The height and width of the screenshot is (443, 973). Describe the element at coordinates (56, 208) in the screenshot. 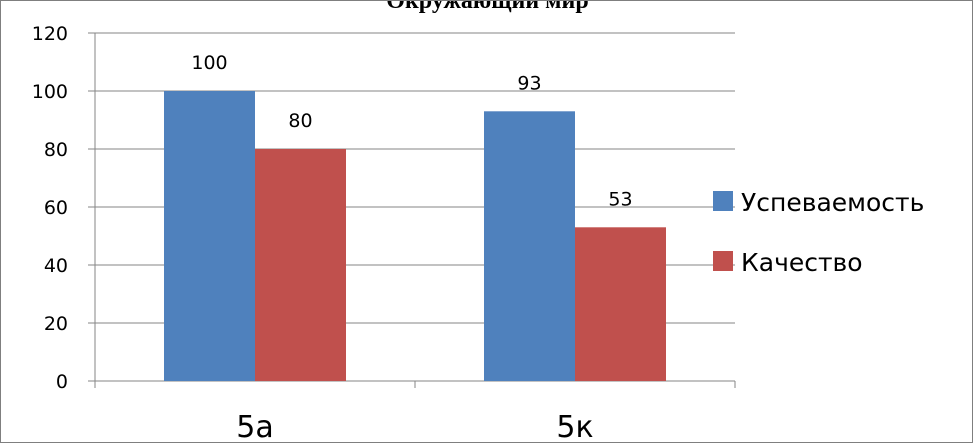

I see `y-tick-label-60: 60` at that location.